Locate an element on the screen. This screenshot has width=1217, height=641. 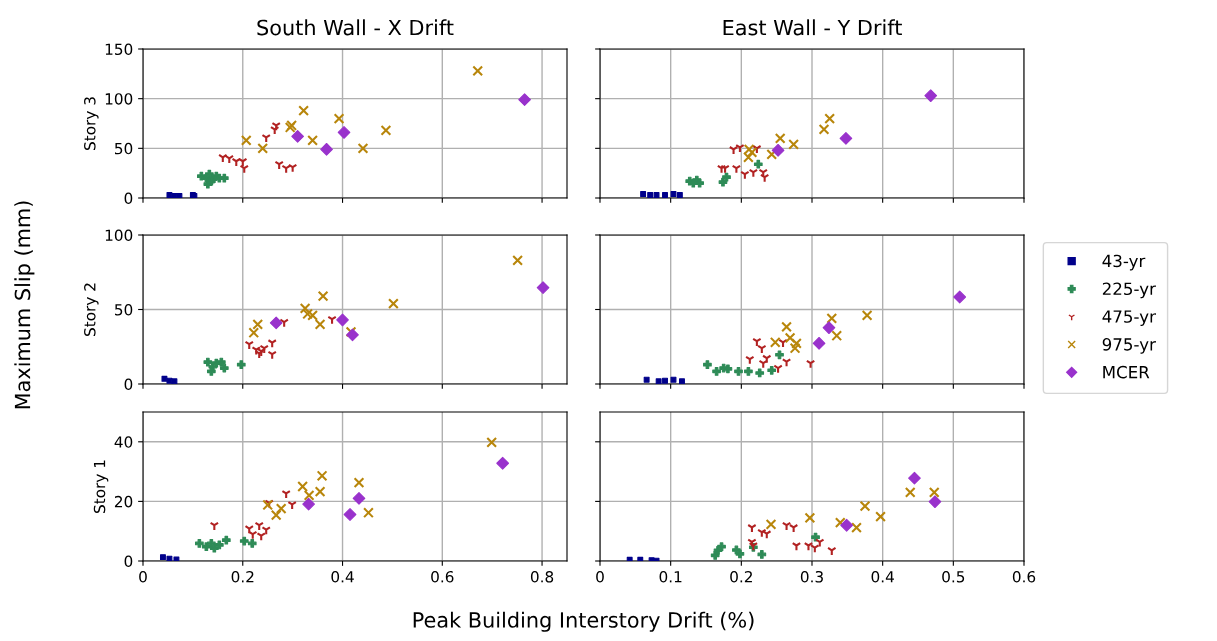
legend-label: 475-yr is located at coordinates (1129, 318).